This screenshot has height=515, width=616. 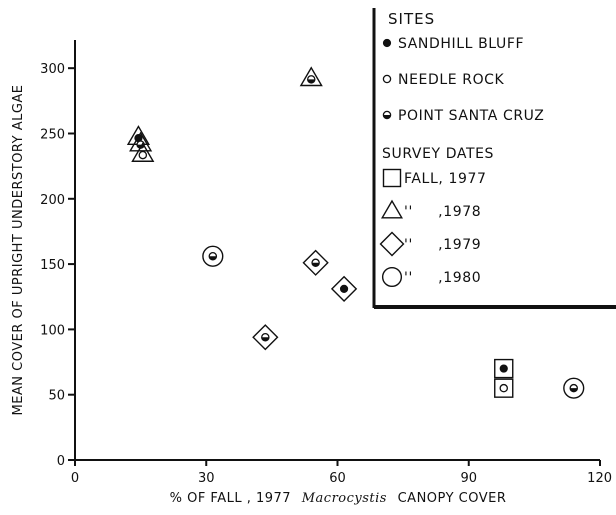 I want to click on legend-site-label: POINT SANTA CRUZ, so click(x=471, y=116).